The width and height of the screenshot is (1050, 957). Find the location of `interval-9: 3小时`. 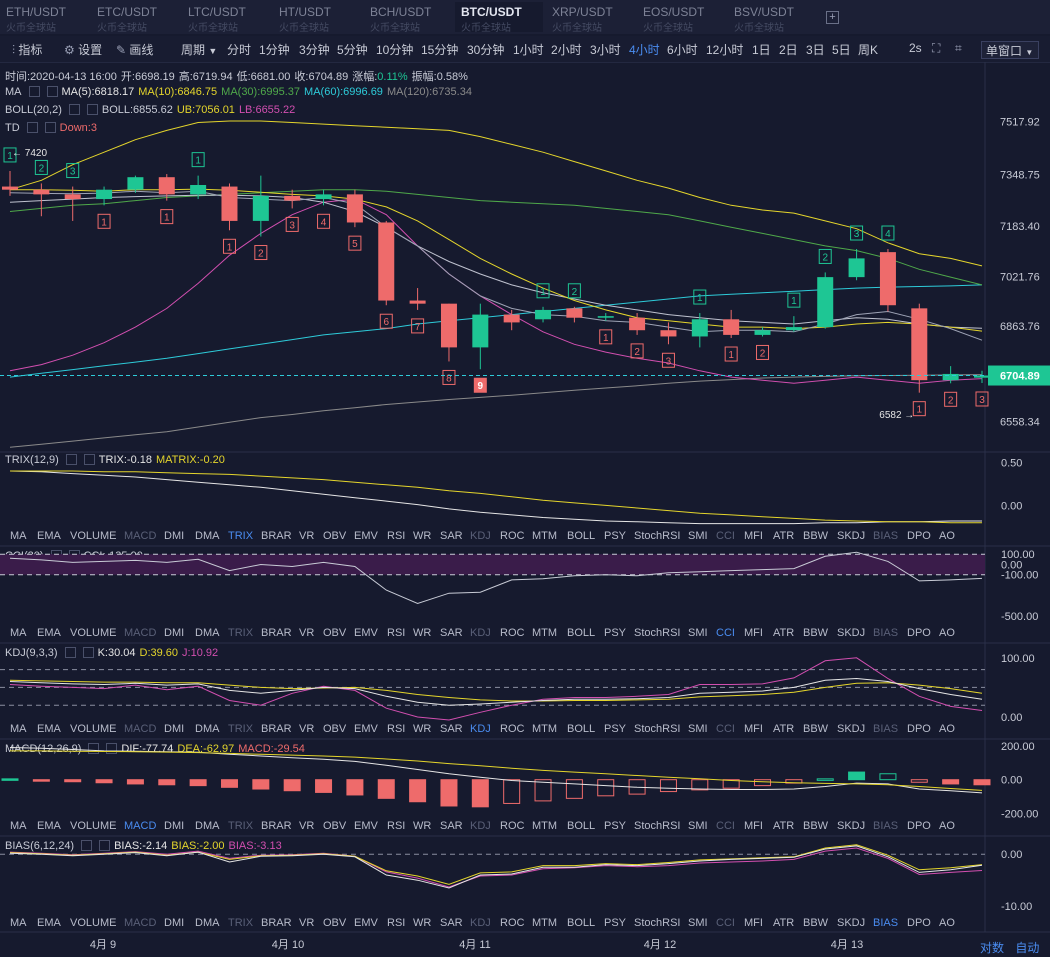

interval-9: 3小时 is located at coordinates (605, 50).